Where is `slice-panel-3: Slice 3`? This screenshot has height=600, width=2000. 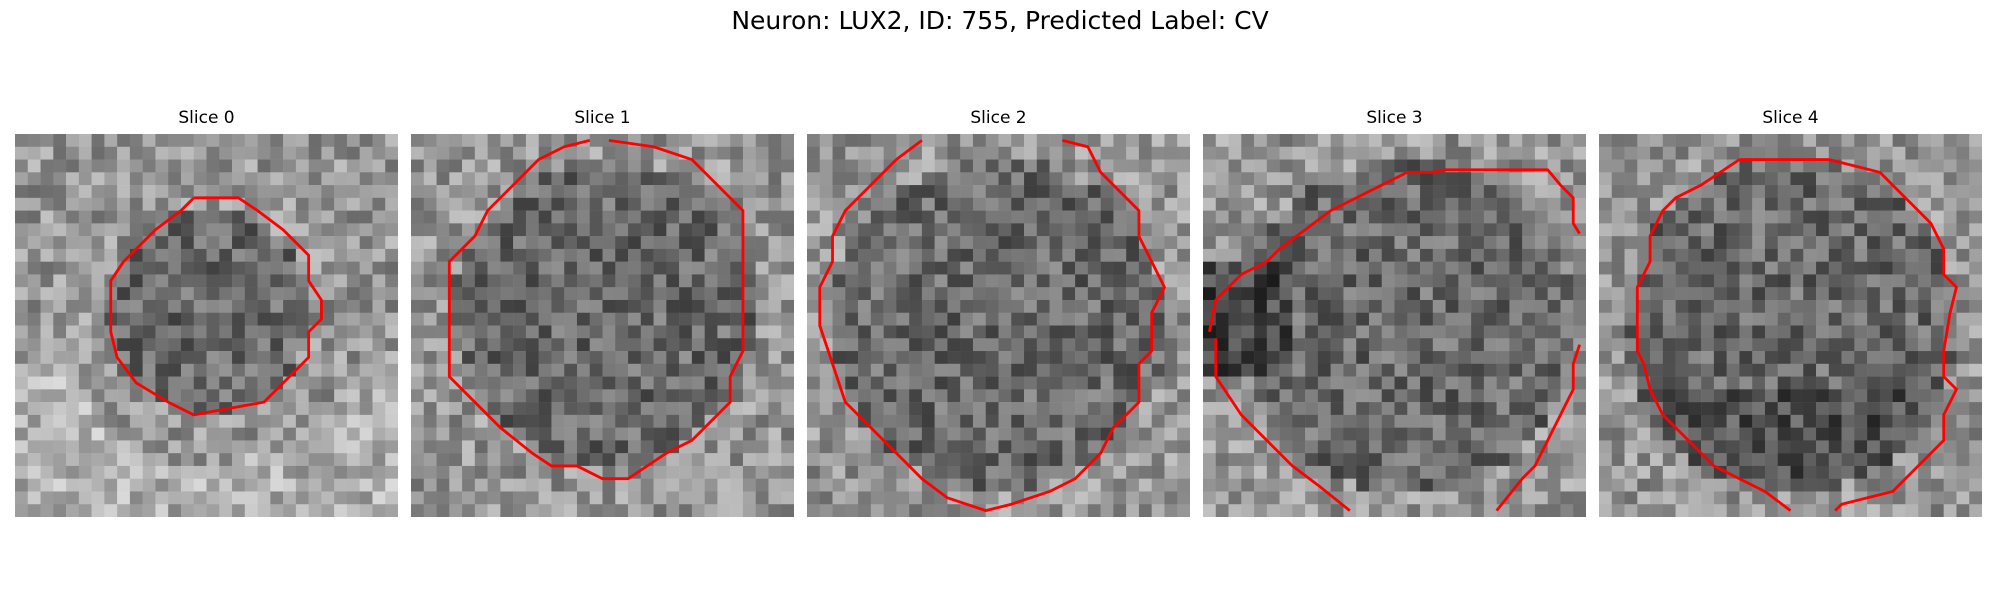 slice-panel-3: Slice 3 is located at coordinates (1394, 313).